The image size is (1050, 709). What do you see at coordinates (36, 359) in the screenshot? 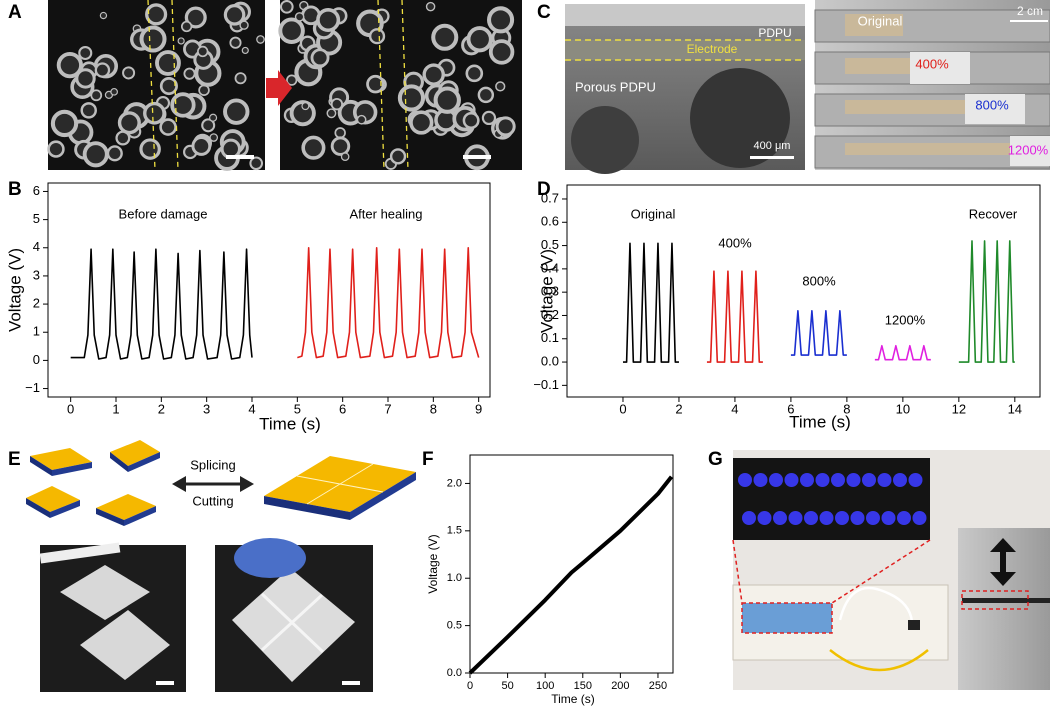
I see `y-tick-label: 0` at bounding box center [36, 359].